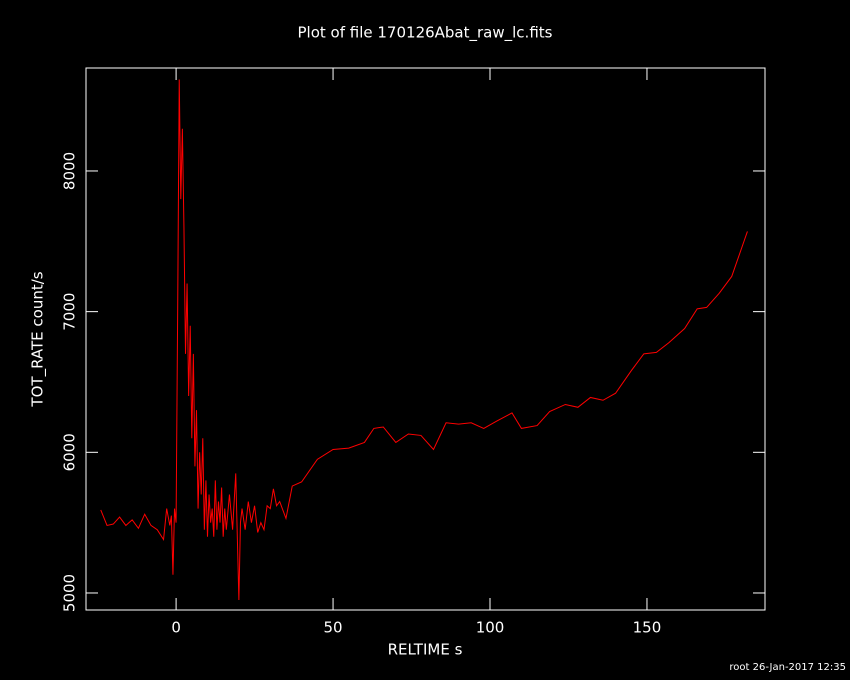 Image resolution: width=850 pixels, height=680 pixels. Describe the element at coordinates (70, 593) in the screenshot. I see `y-tick-label: 5000` at that location.